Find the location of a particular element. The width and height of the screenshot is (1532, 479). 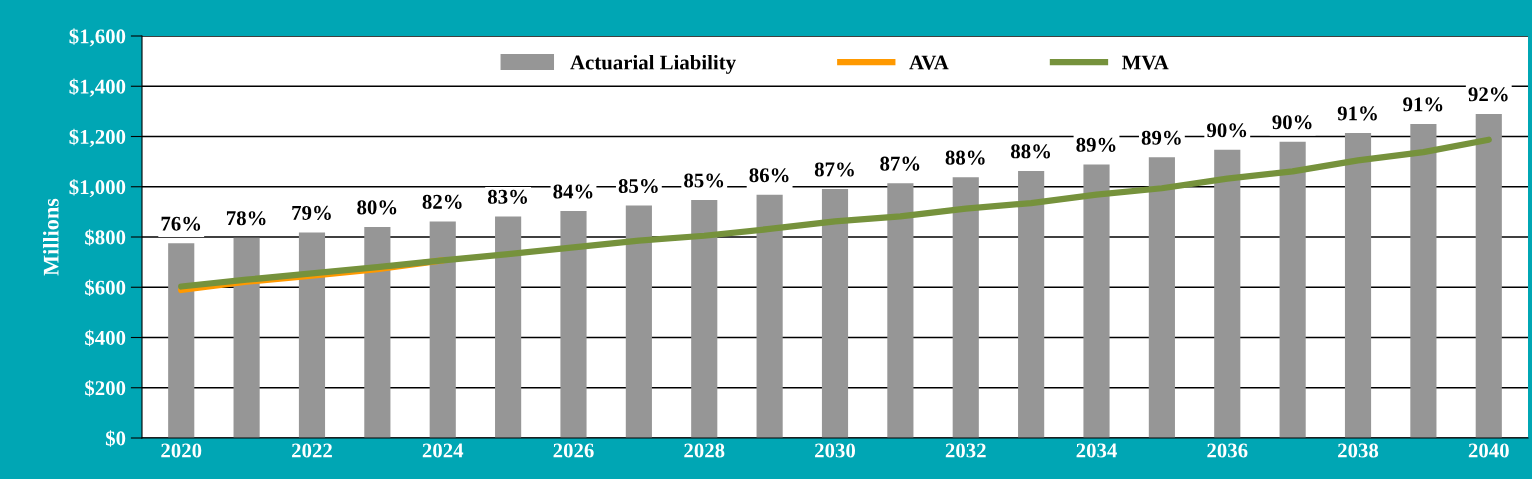

y-tick-label: $1,000 is located at coordinates (97, 188).